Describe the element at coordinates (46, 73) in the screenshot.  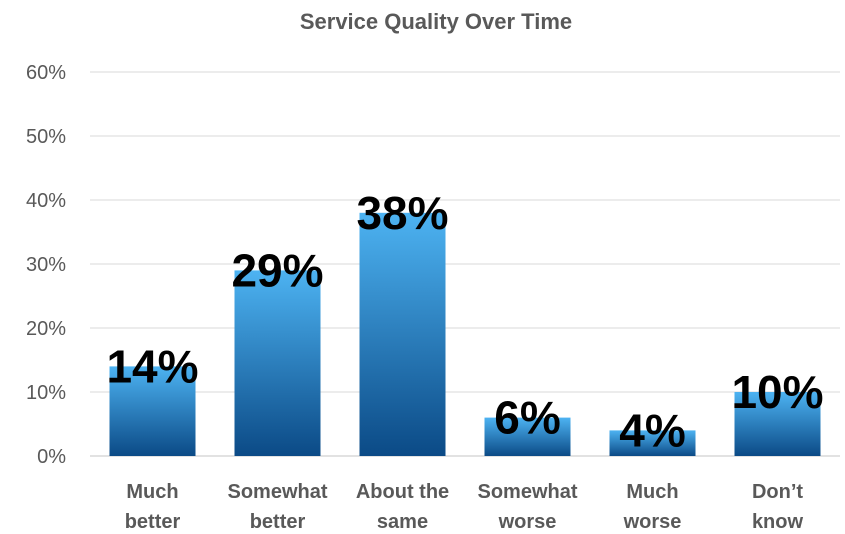
I see `y-tick-label: 60%` at that location.